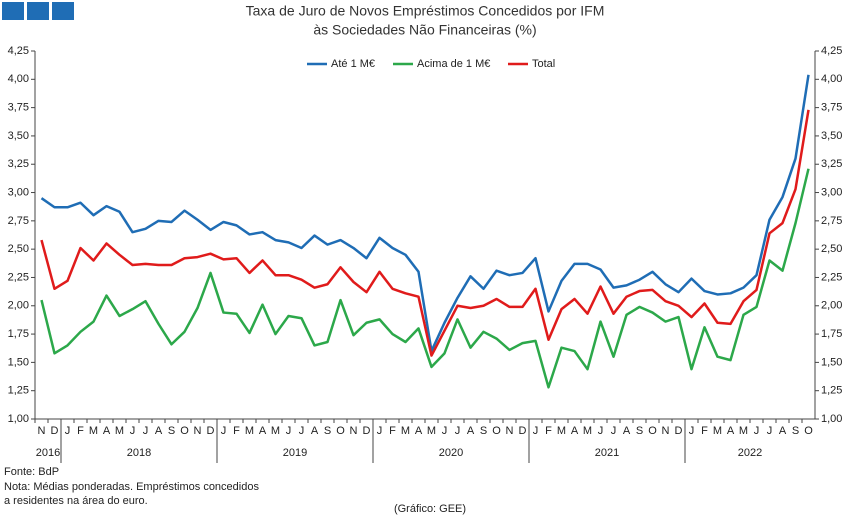  Describe the element at coordinates (831, 79) in the screenshot. I see `y2-tick-label: 4,00` at that location.